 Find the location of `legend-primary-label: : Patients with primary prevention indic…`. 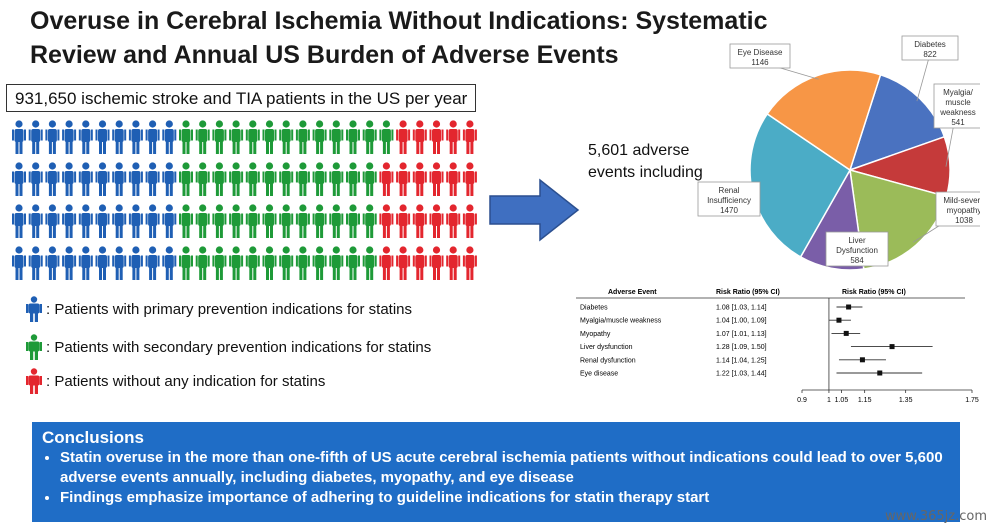

legend-primary-label: : Patients with primary prevention indic… is located at coordinates (229, 309).